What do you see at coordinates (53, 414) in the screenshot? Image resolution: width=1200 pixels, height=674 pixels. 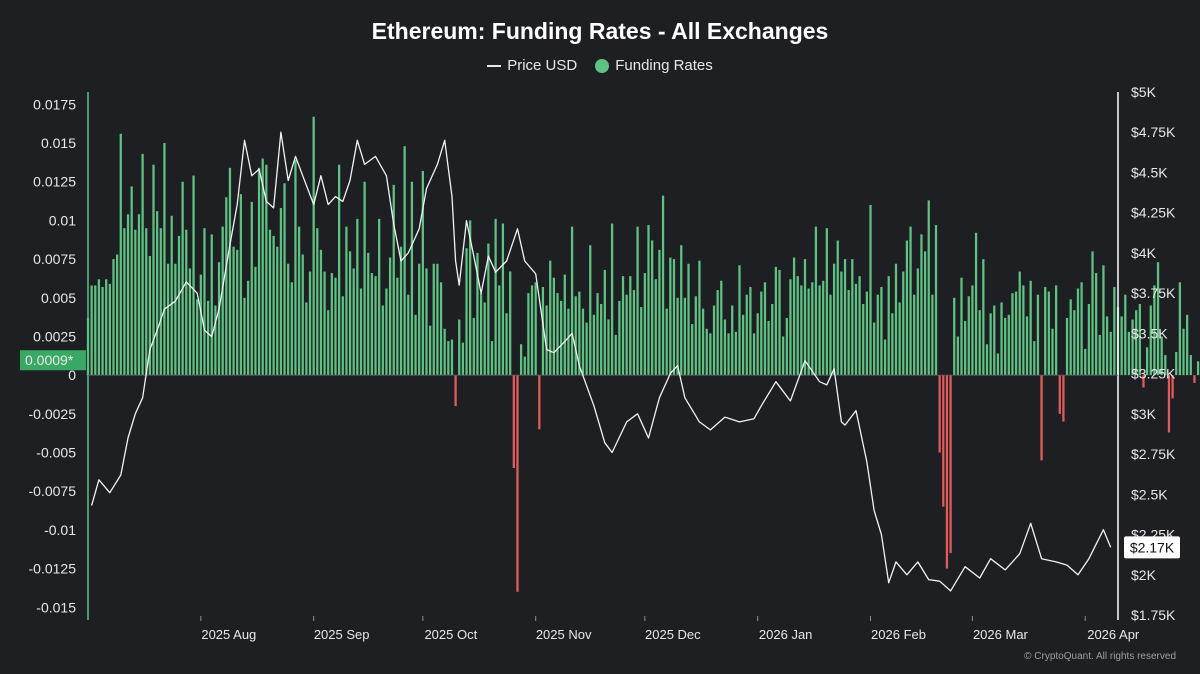 I see `left-tick-label: -0.0025` at bounding box center [53, 414].